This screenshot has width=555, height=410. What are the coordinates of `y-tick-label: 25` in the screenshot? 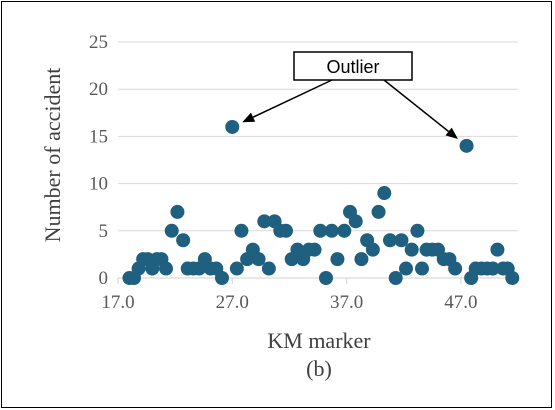 It's located at (98, 42).